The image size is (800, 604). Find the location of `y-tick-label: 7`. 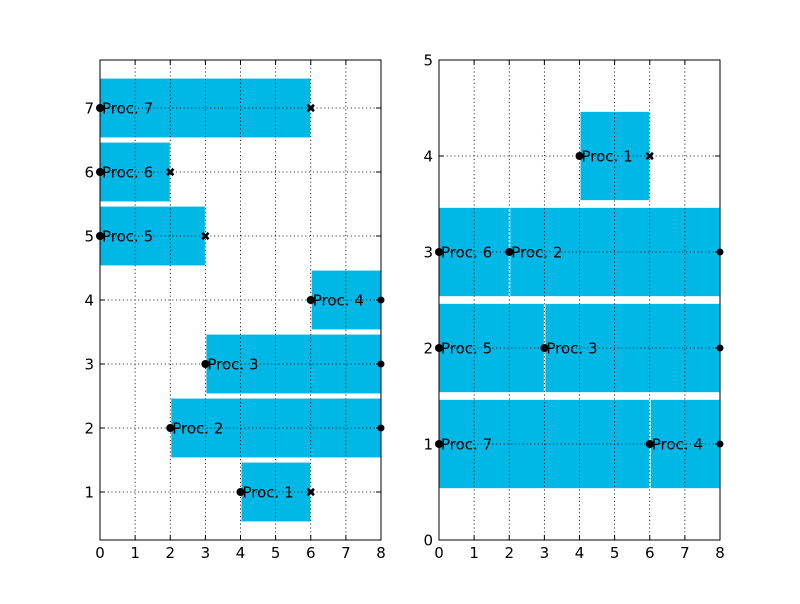

y-tick-label: 7 is located at coordinates (89, 109).